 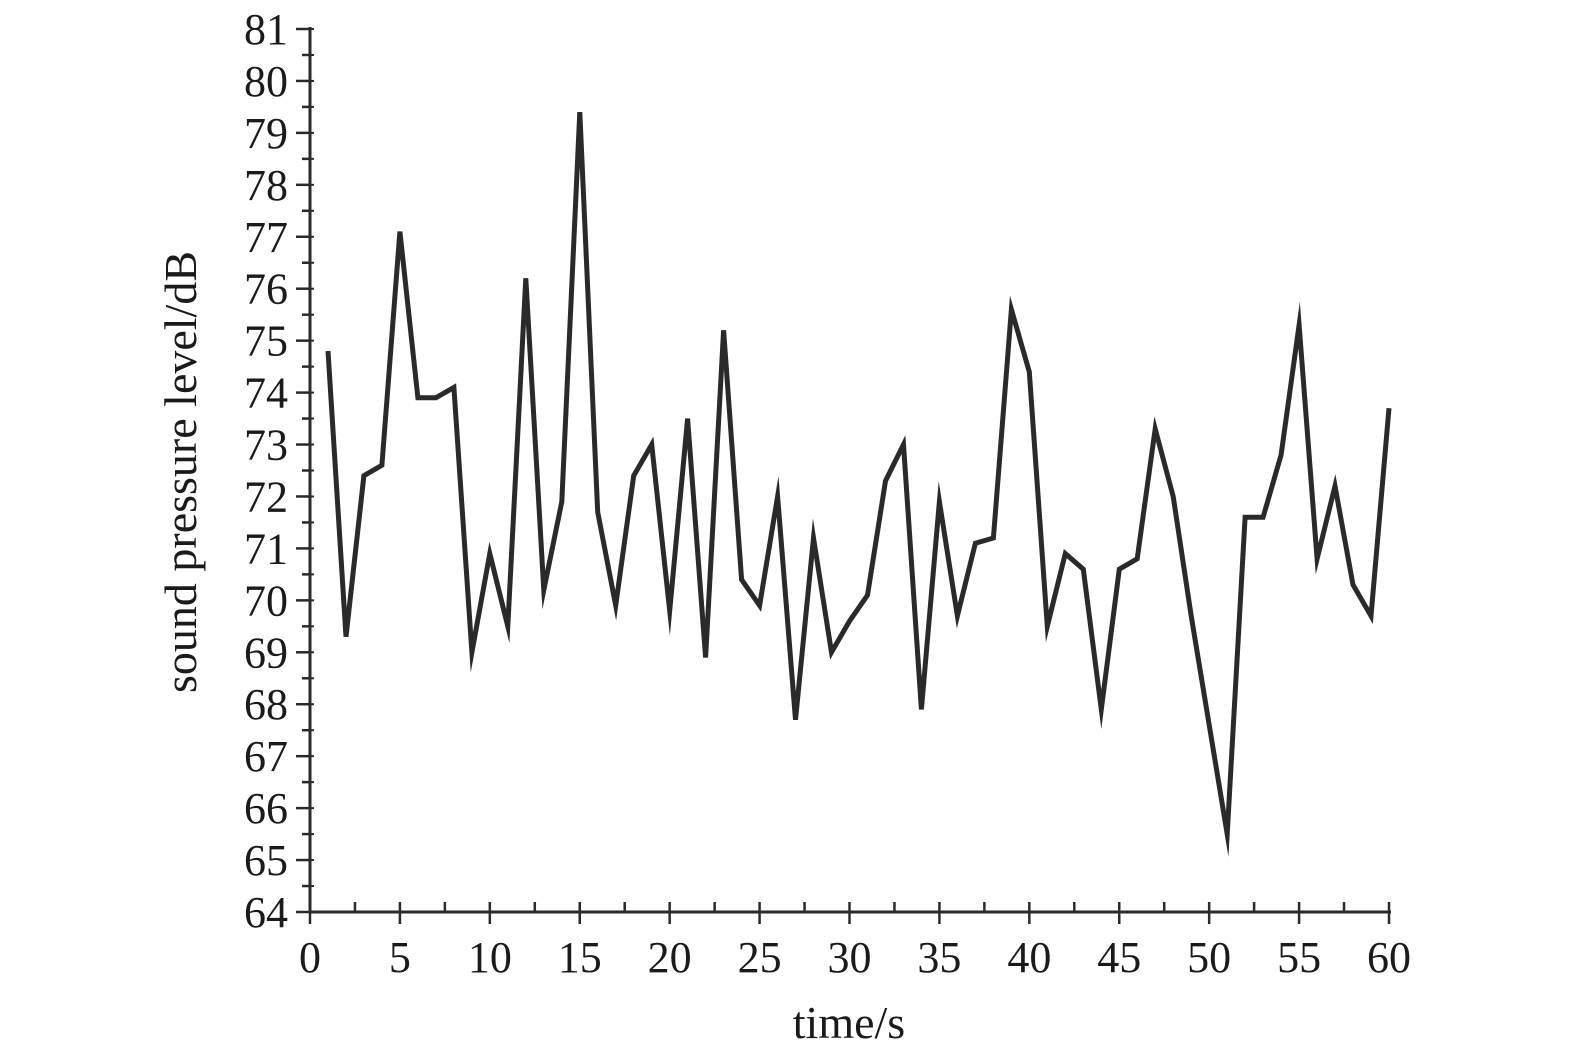 I want to click on y-tick-label: 65, so click(x=266, y=860).